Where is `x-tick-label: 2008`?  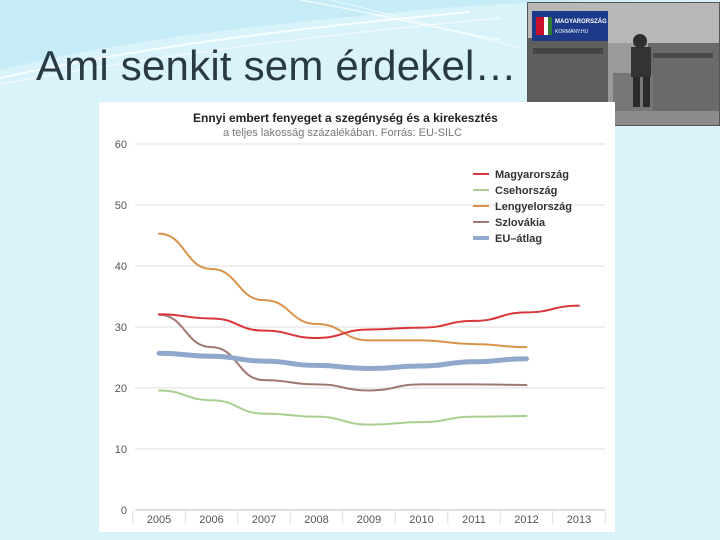
x-tick-label: 2008 is located at coordinates (316, 520).